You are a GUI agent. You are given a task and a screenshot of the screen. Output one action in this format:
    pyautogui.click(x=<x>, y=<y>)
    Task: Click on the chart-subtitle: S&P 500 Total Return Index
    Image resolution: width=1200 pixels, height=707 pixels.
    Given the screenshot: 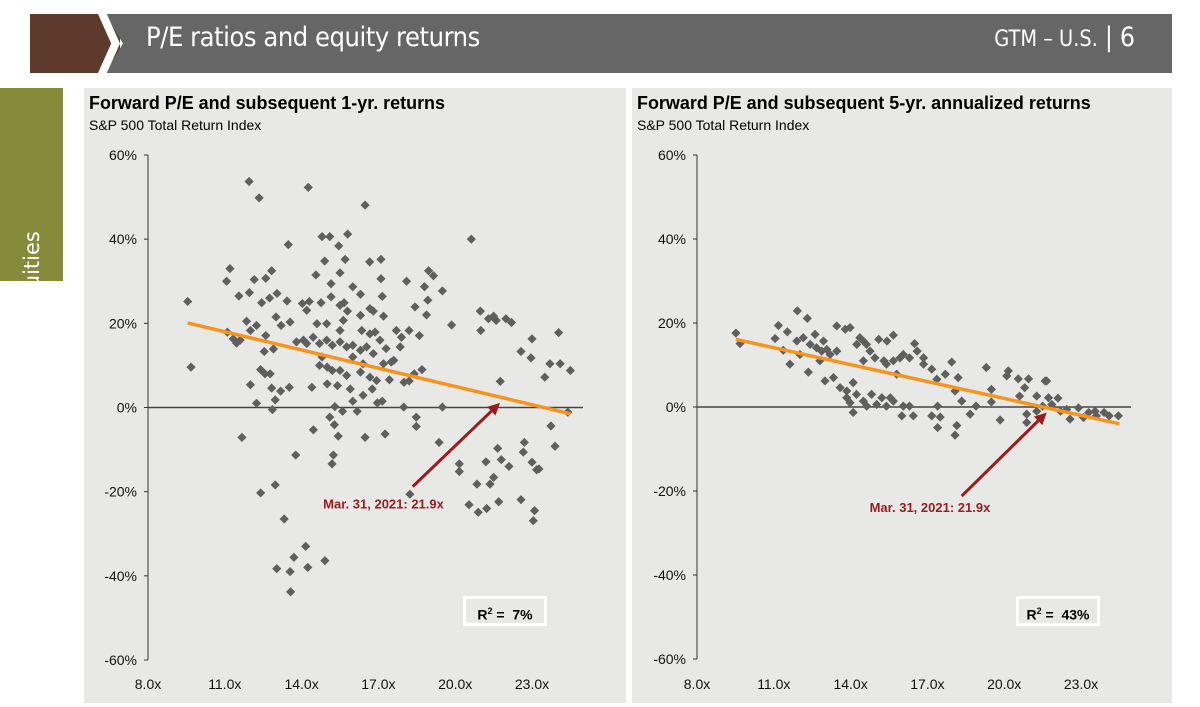 What is the action you would take?
    pyautogui.click(x=723, y=125)
    